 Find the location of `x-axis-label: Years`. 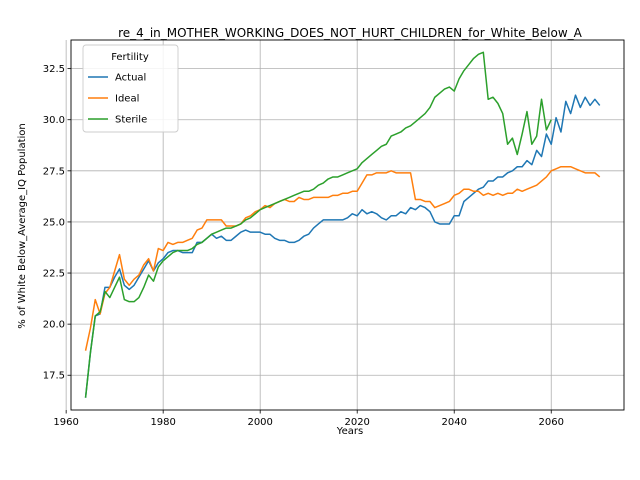

x-axis-label: Years is located at coordinates (349, 431).